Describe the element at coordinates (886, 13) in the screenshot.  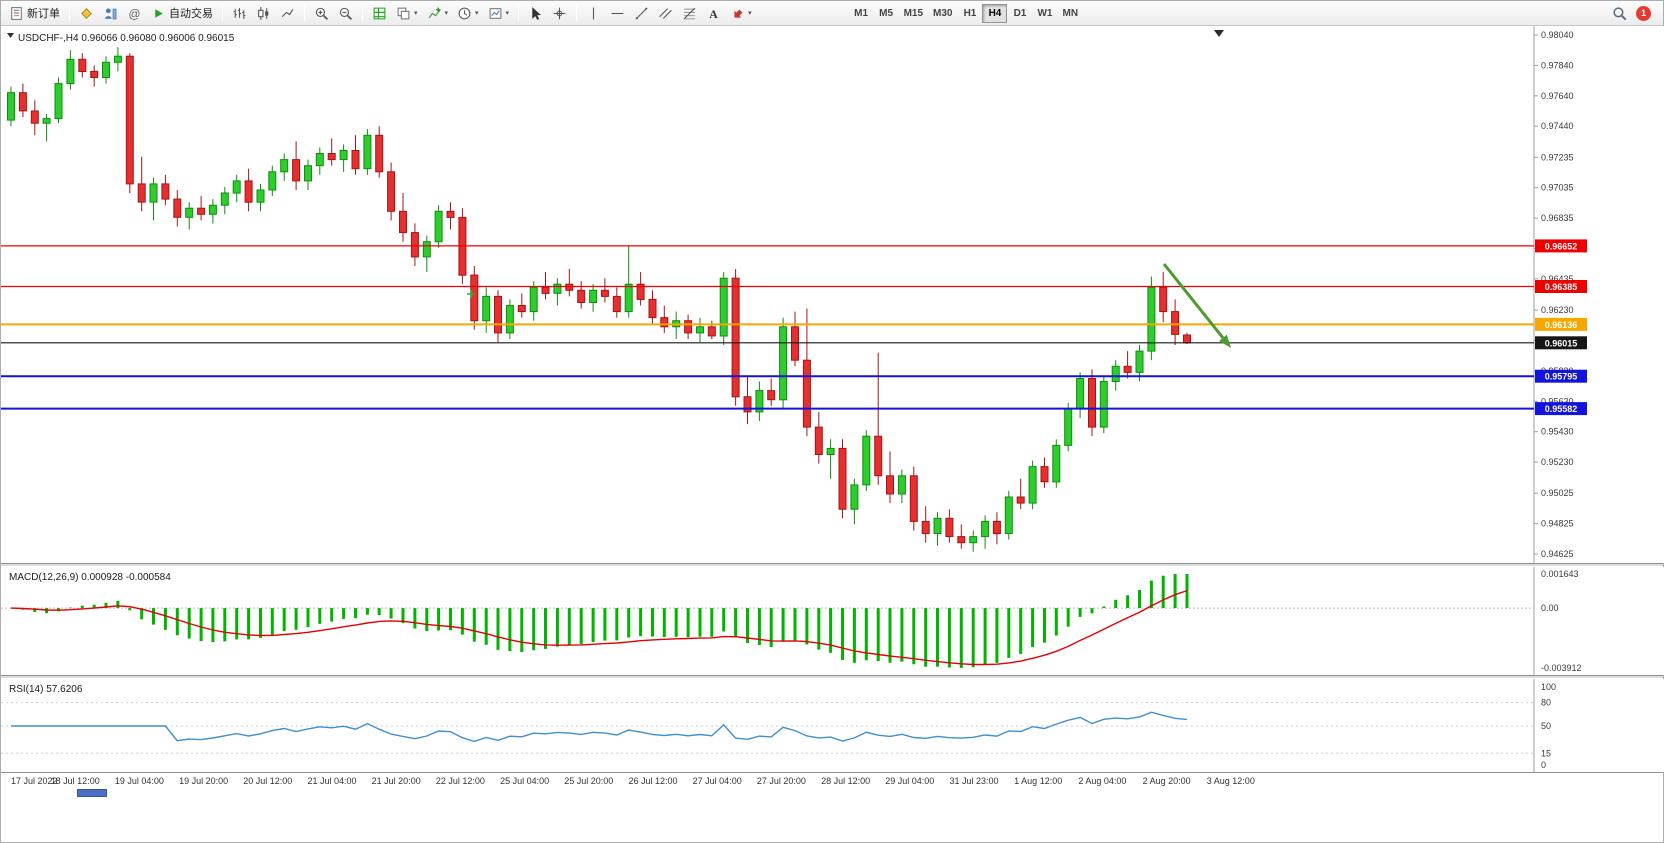
I see `timeframe-m5-button: M5` at that location.